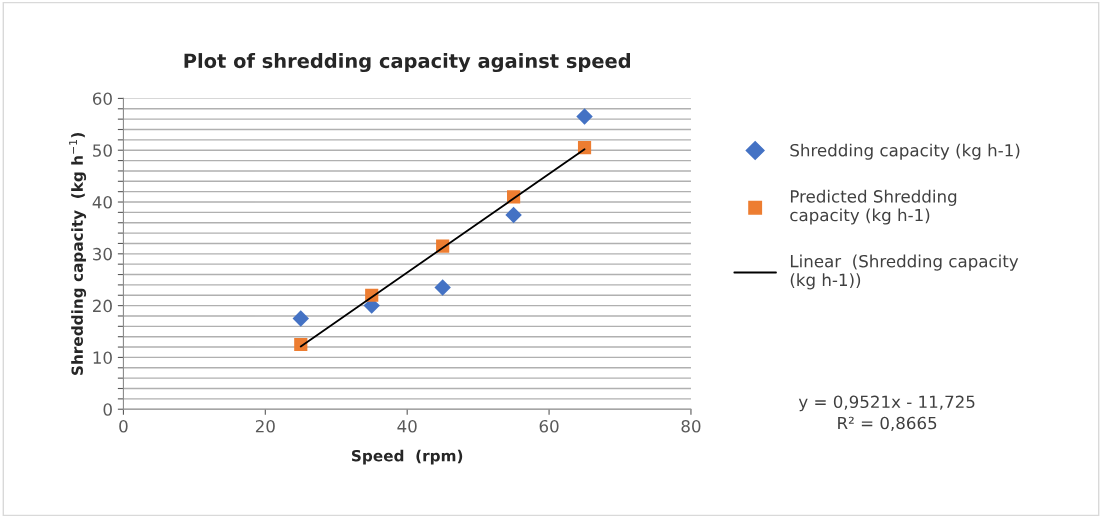 The width and height of the screenshot is (1102, 518). I want to click on y-tick-label: 0, so click(107, 409).